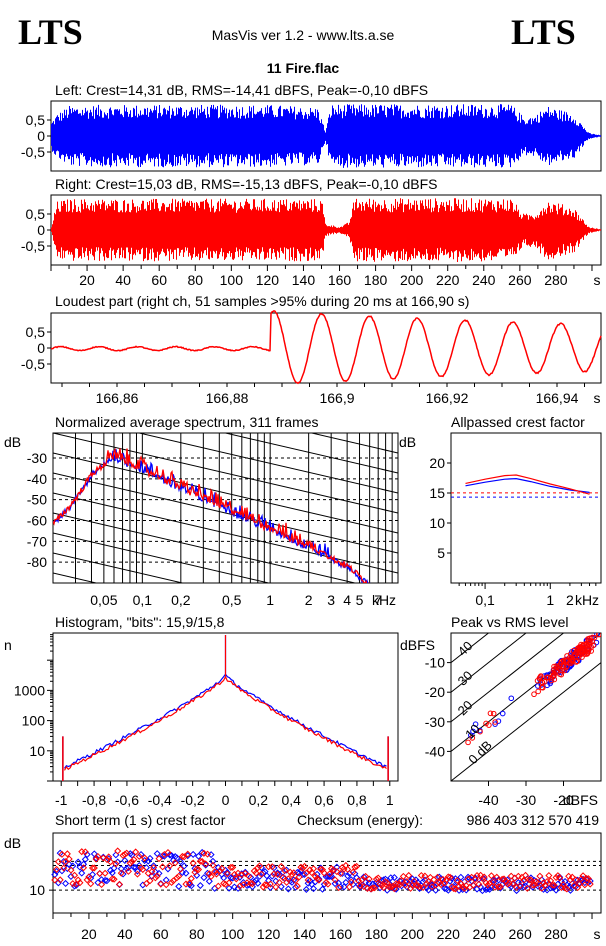 The height and width of the screenshot is (946, 606). Describe the element at coordinates (87, 280) in the screenshot. I see `right-waveform-xtick-label: 20` at that location.